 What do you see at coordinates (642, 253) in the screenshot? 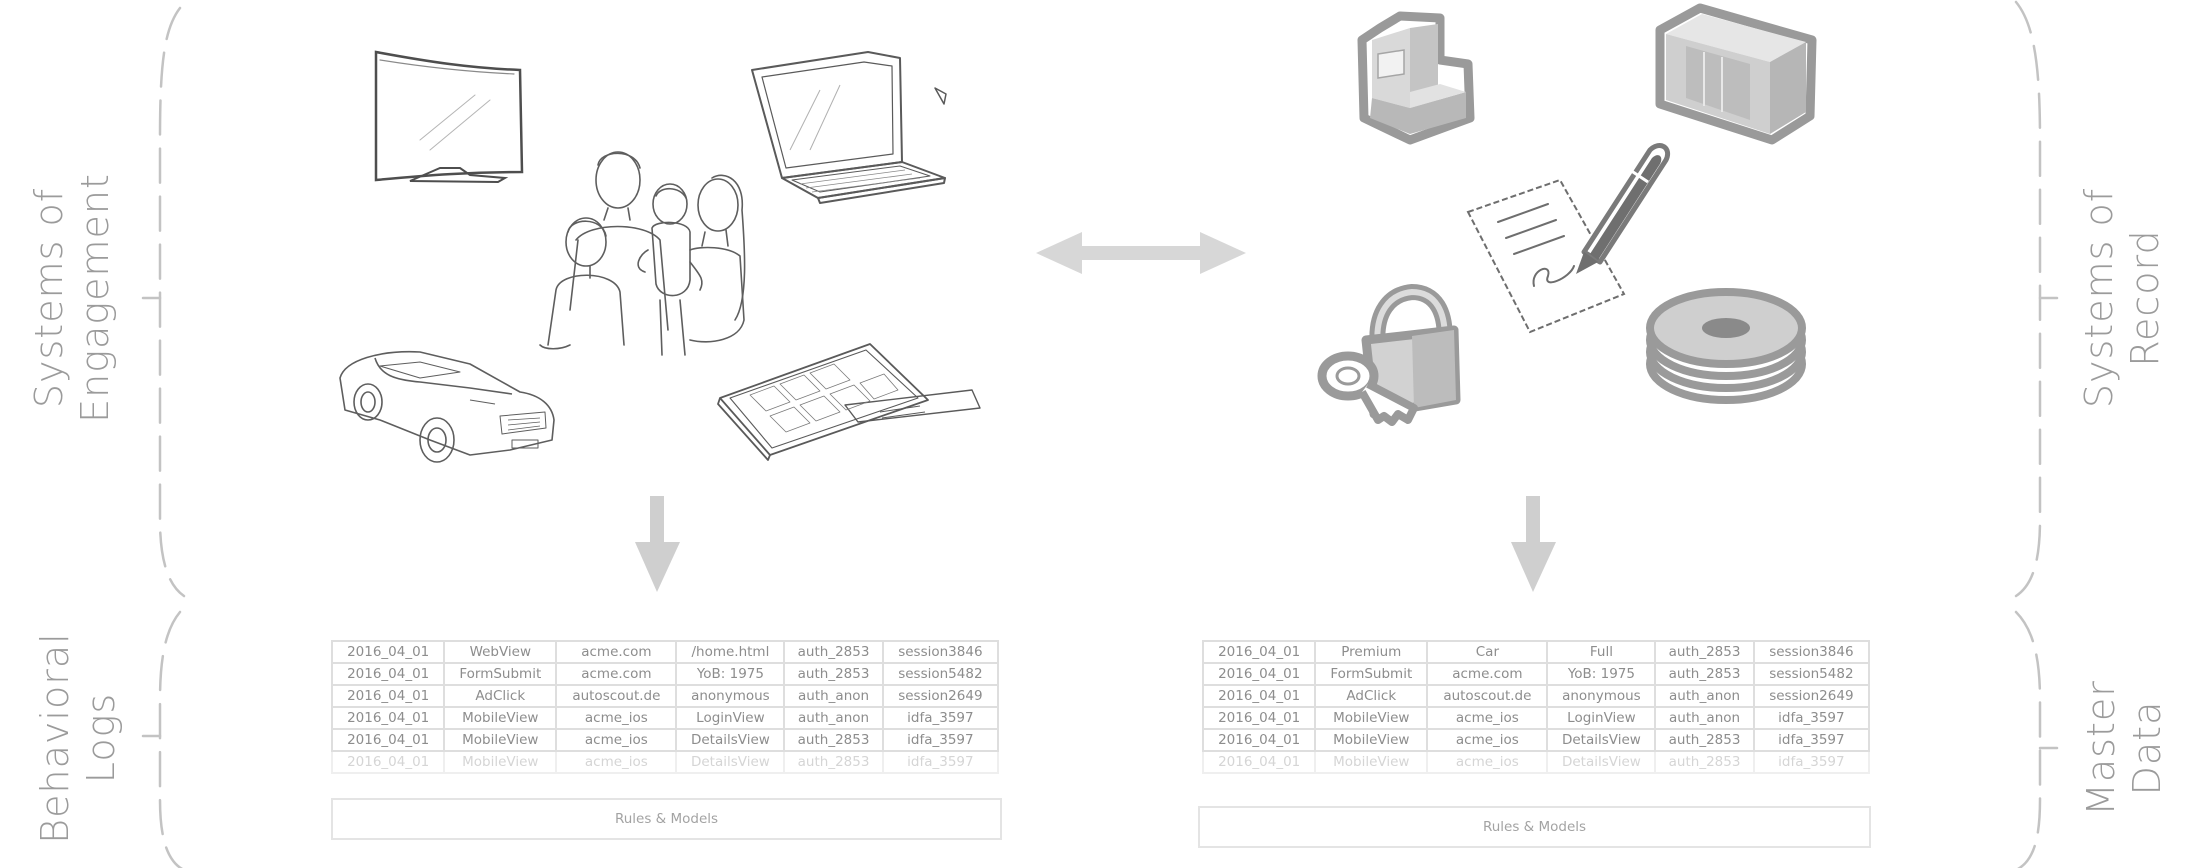
I see `family-sketch` at bounding box center [642, 253].